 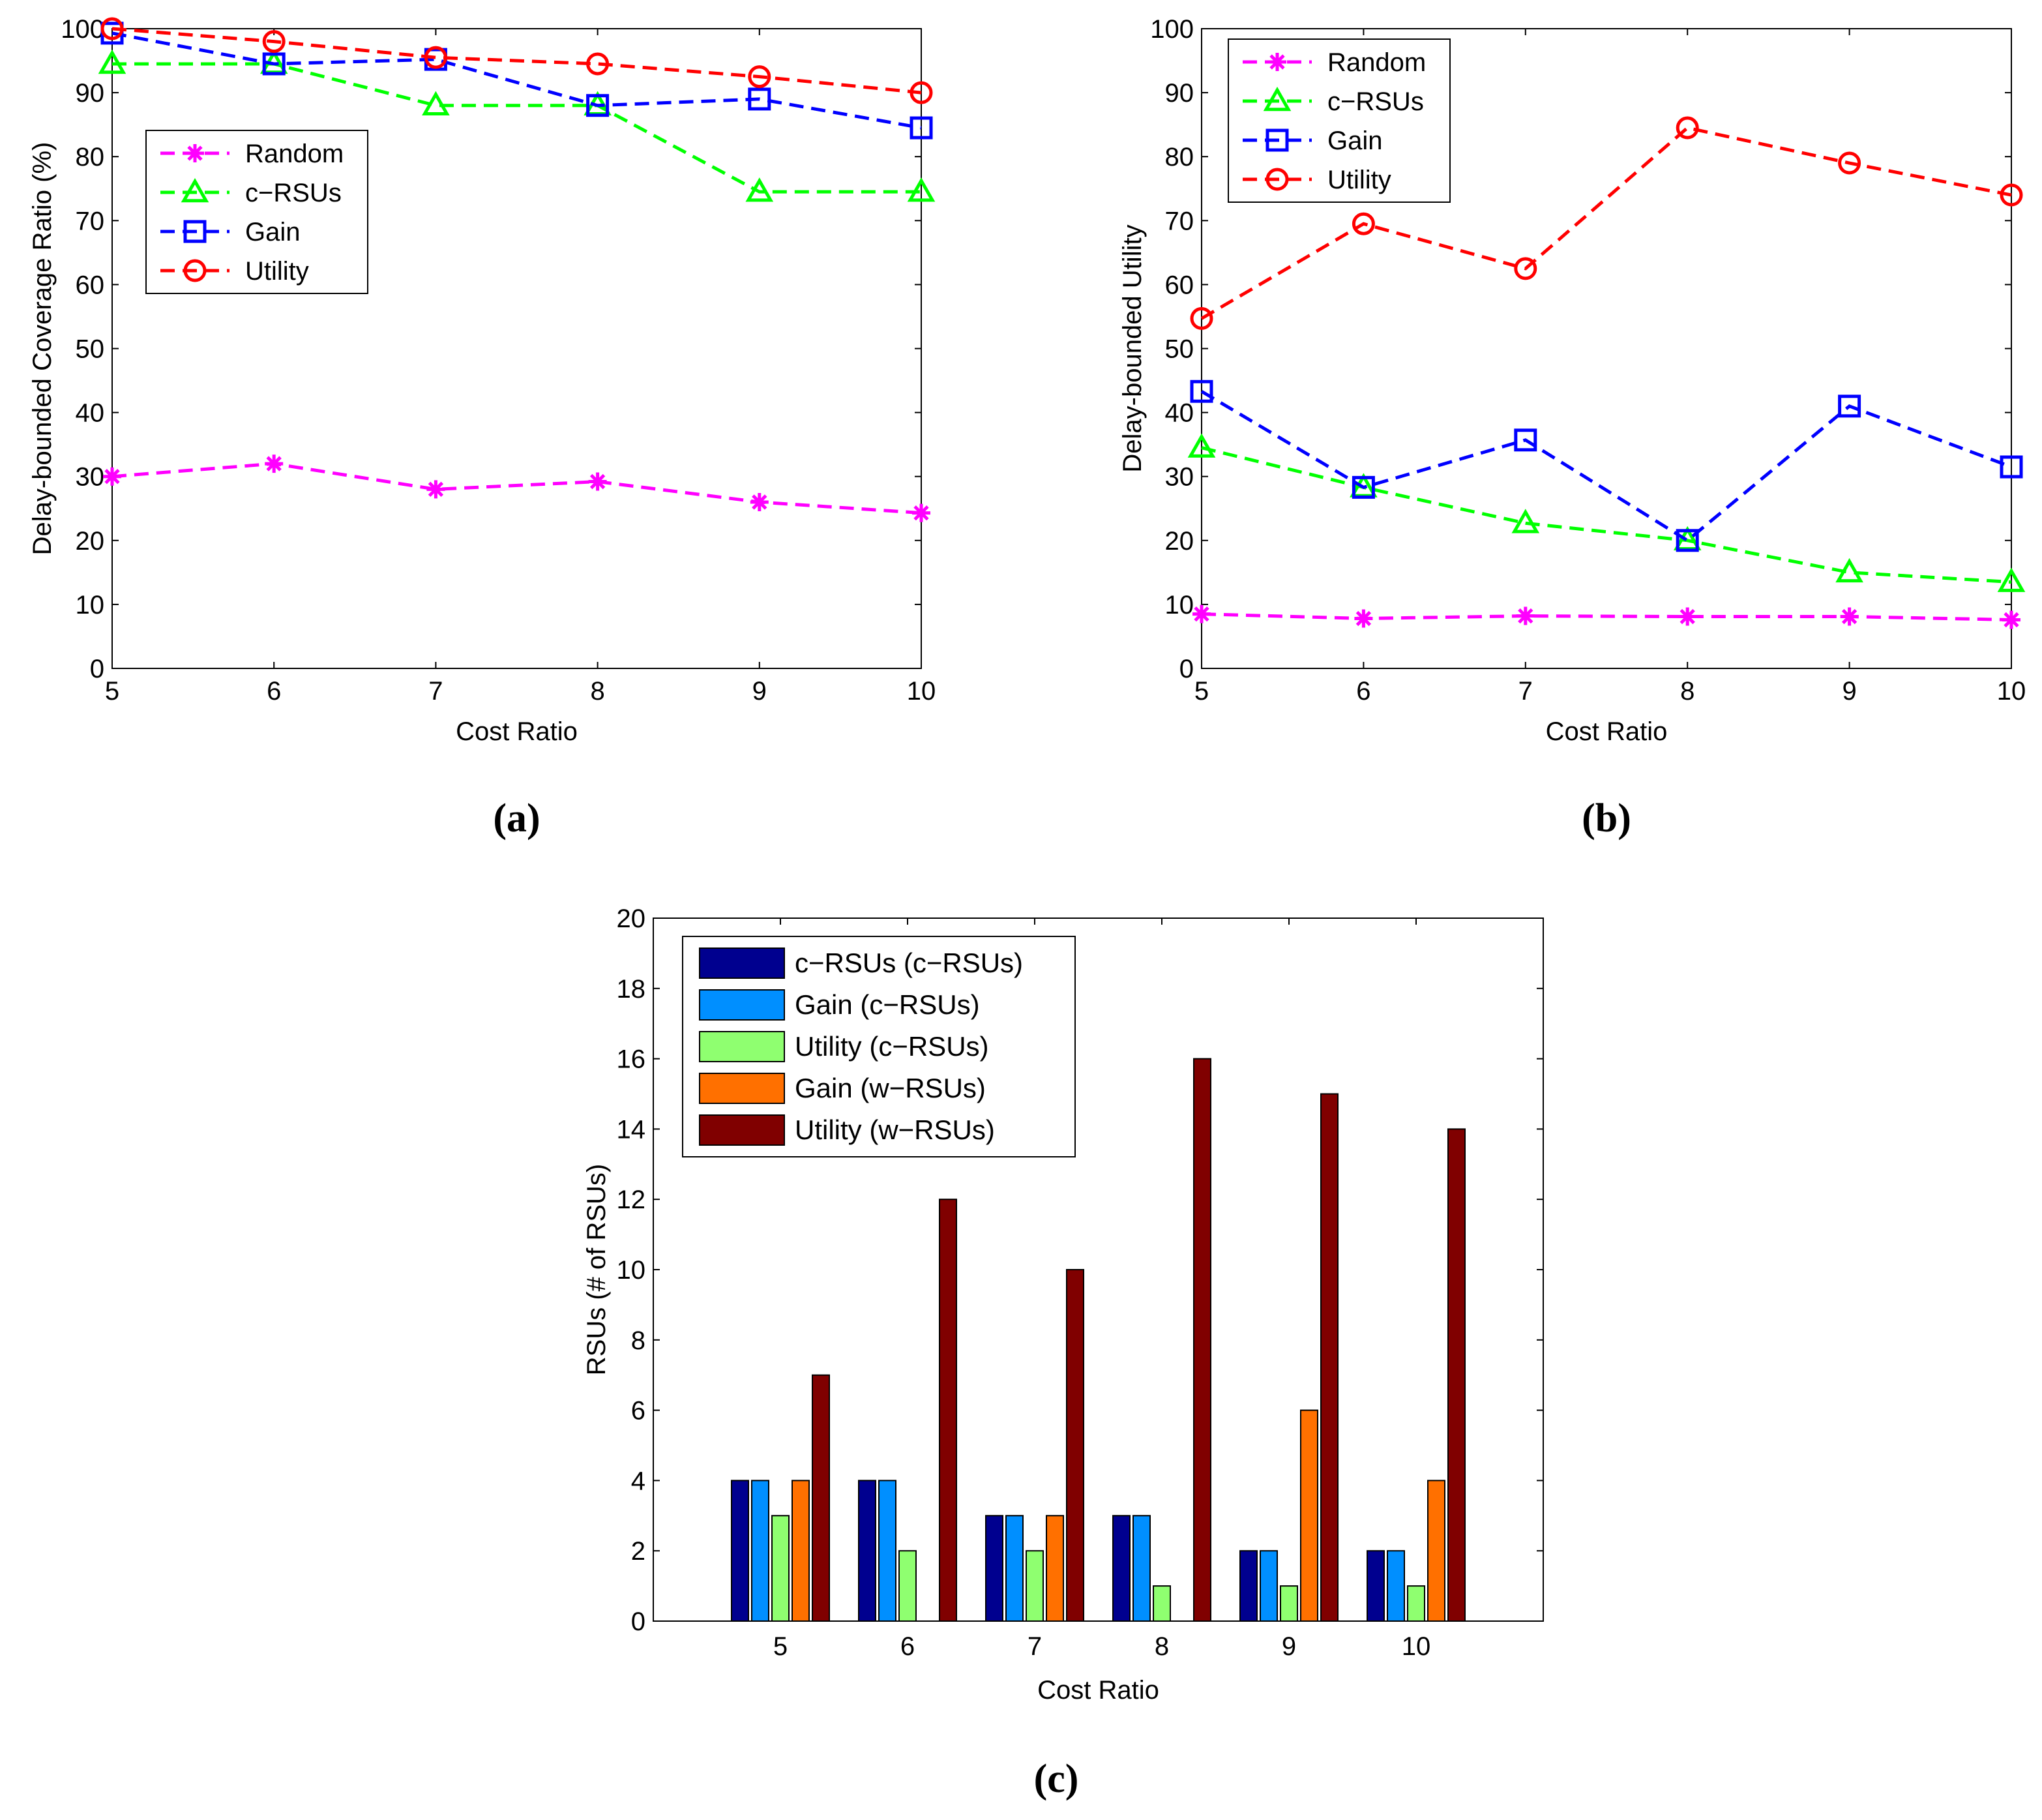 I want to click on y-tick-label: 60, so click(x=91, y=285).